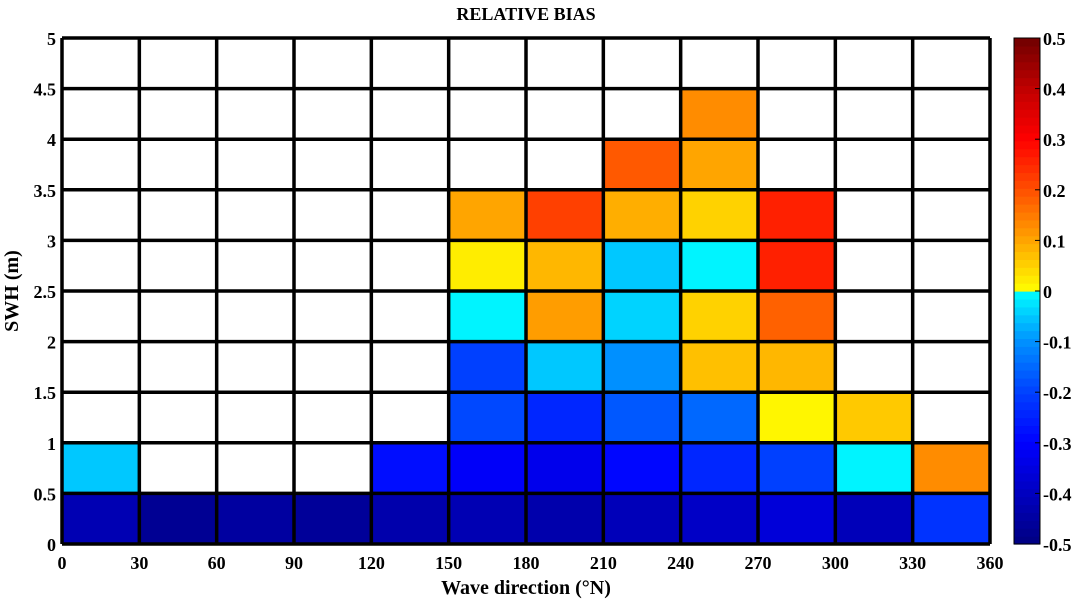 Image resolution: width=1082 pixels, height=607 pixels. I want to click on x-tick-label: 180, so click(526, 563).